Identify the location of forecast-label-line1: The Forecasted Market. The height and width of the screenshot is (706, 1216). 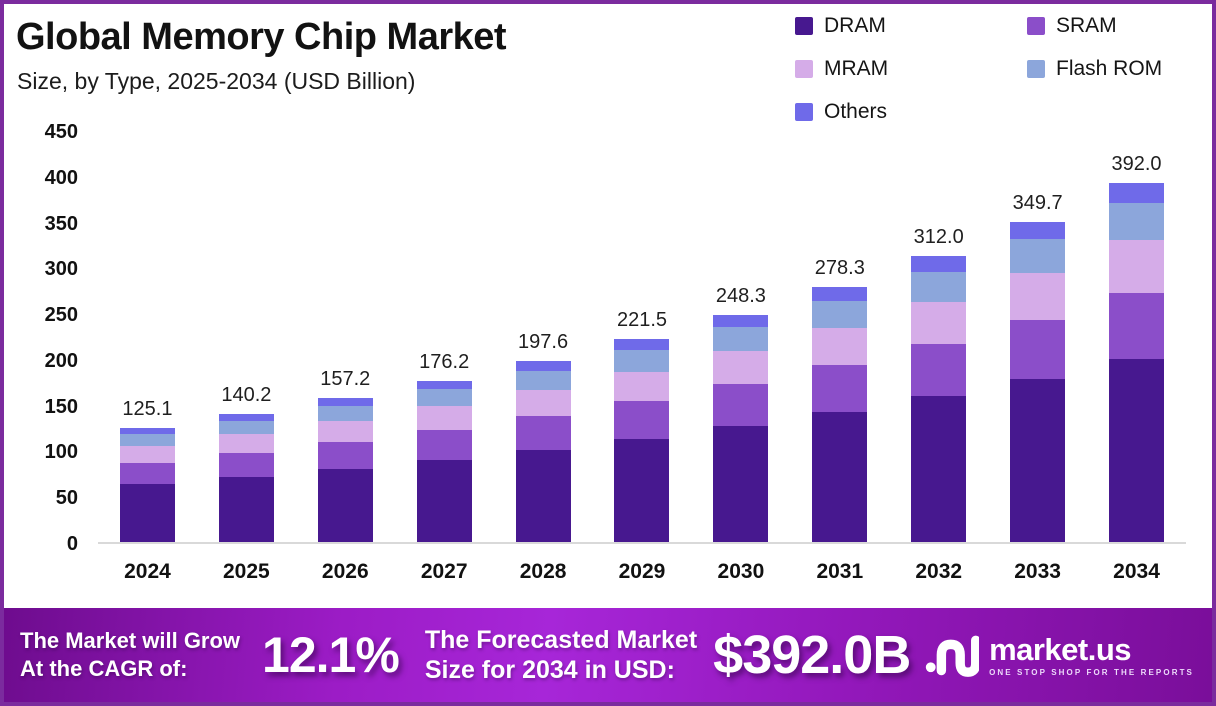
(561, 640).